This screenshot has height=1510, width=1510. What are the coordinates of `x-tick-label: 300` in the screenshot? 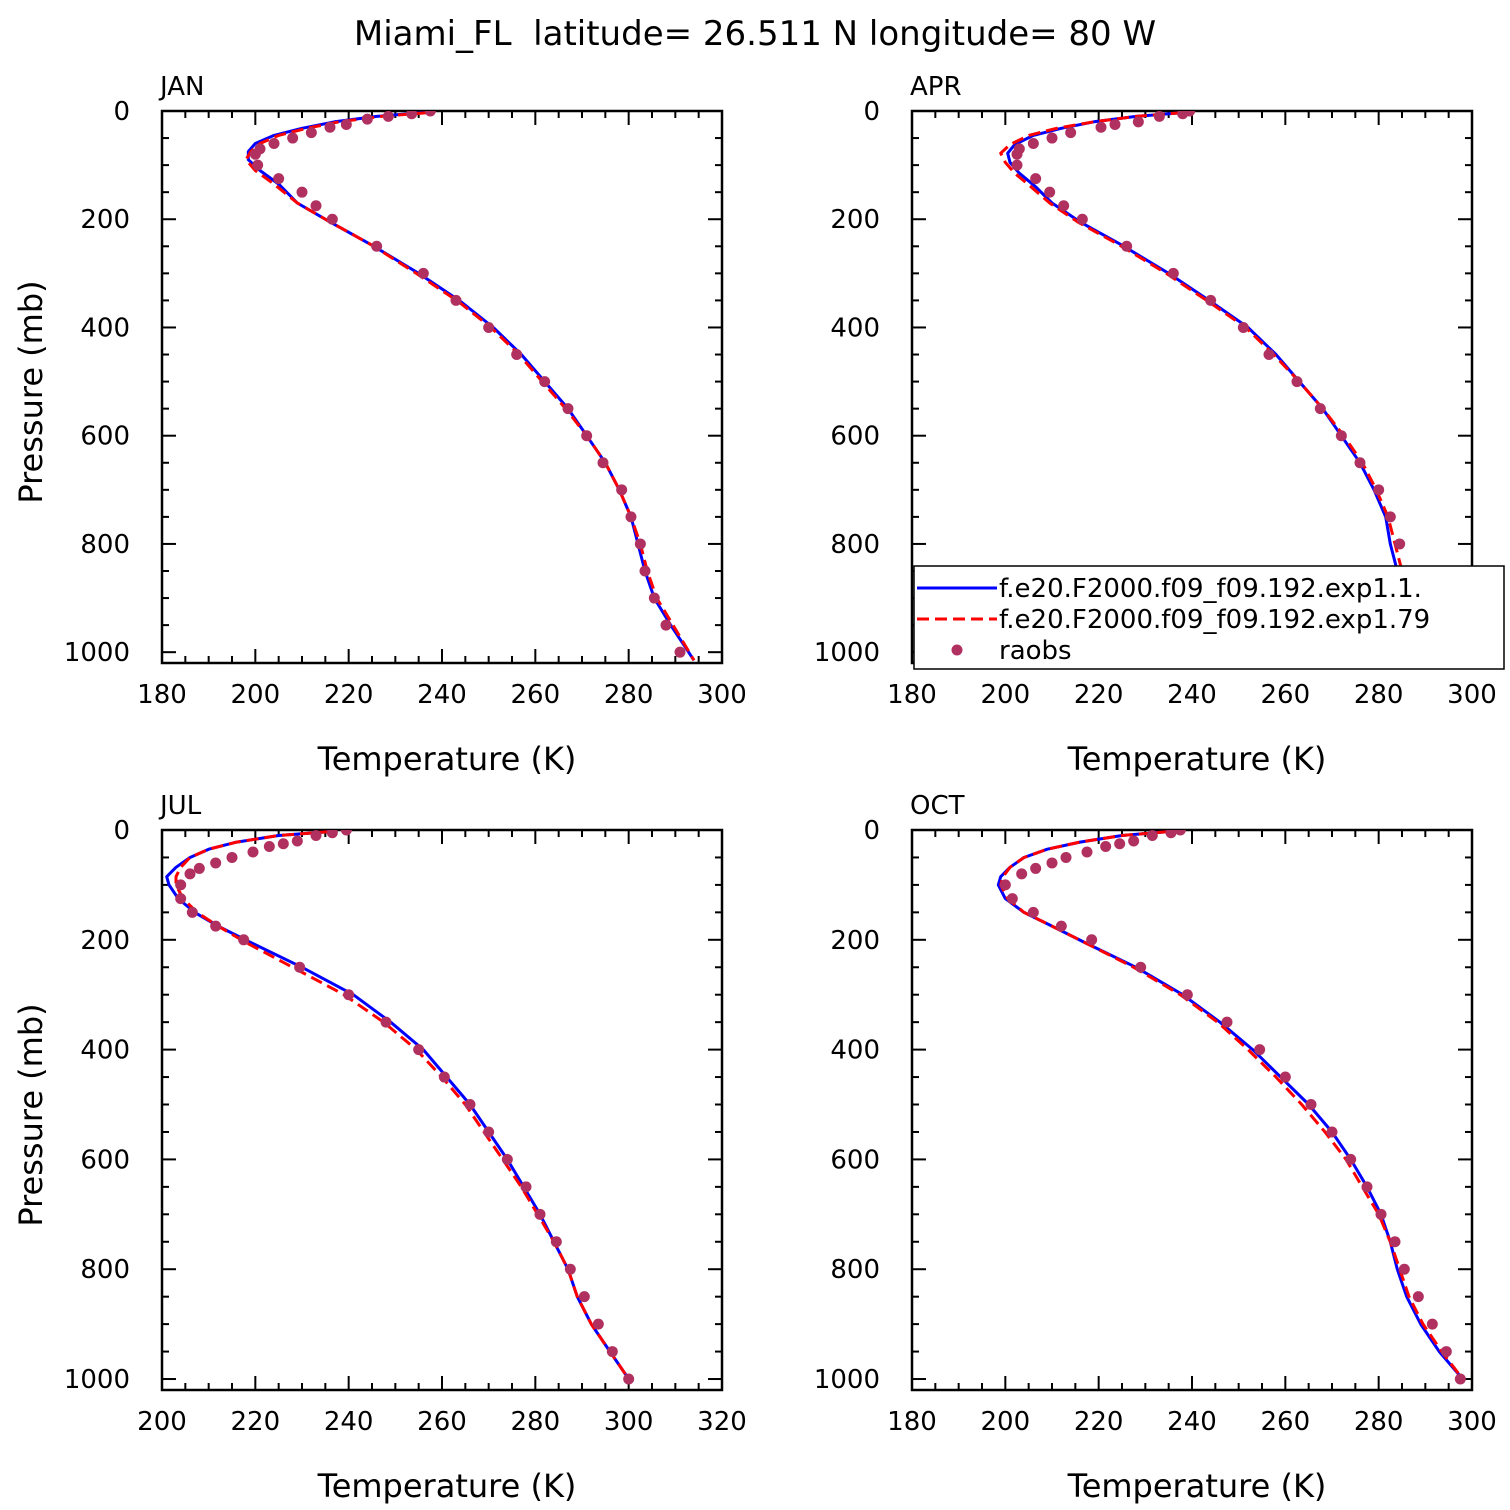 It's located at (722, 695).